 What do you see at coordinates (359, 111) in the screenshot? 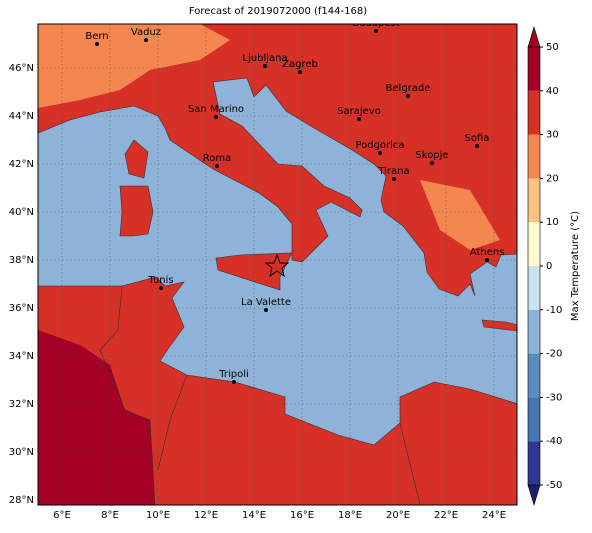
I see `city-label: Sarajevo` at bounding box center [359, 111].